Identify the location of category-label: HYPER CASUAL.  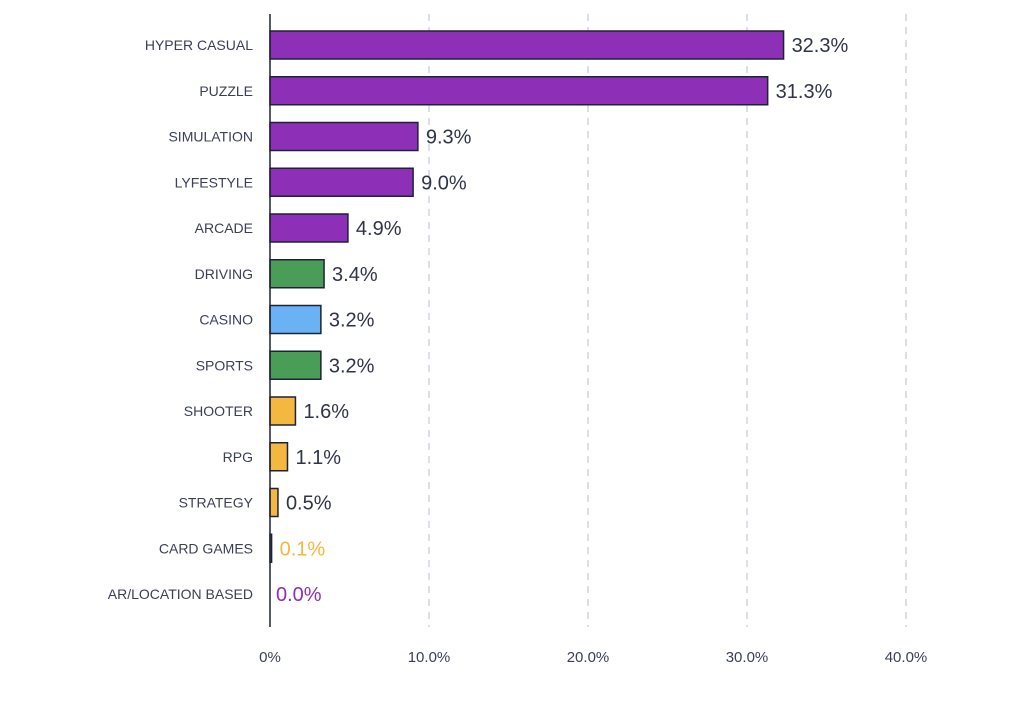
(199, 45).